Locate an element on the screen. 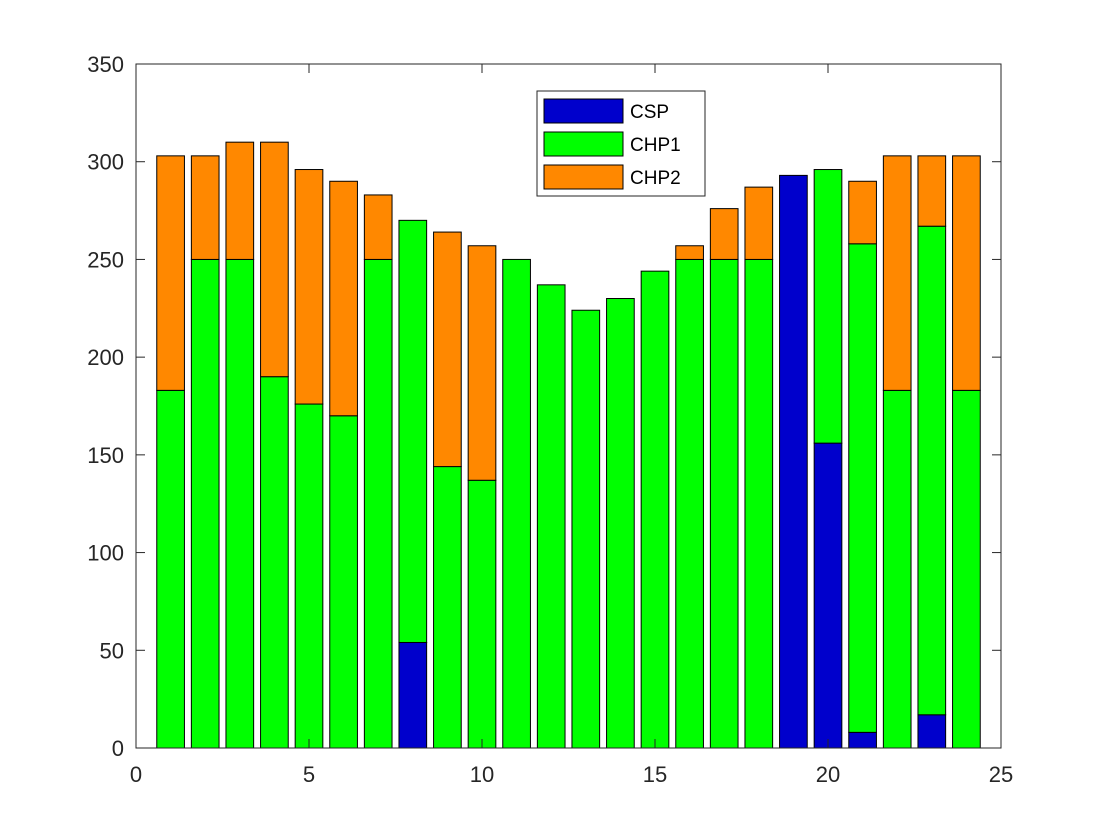 This screenshot has height=831, width=1104. legend-swatch-chp2 is located at coordinates (583, 177).